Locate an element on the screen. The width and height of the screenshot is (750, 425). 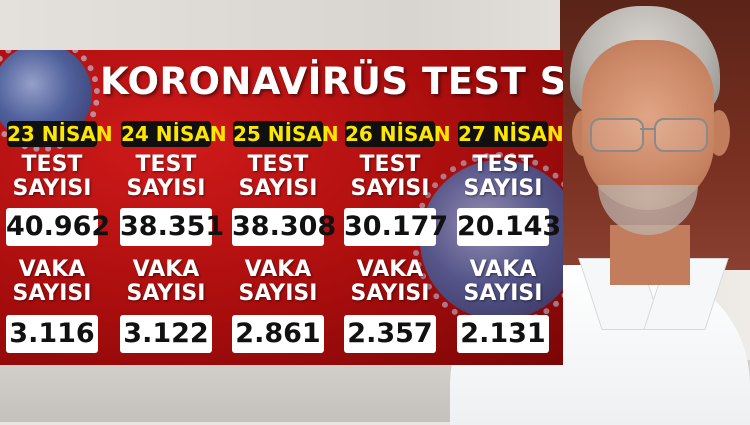
test-count-value: 40.962 is located at coordinates (58, 227).